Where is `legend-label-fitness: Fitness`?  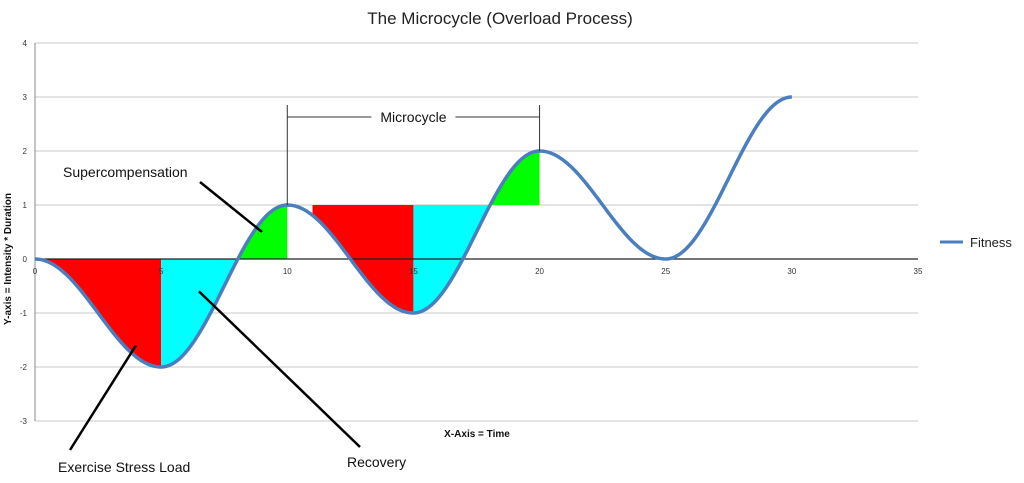 legend-label-fitness: Fitness is located at coordinates (991, 242).